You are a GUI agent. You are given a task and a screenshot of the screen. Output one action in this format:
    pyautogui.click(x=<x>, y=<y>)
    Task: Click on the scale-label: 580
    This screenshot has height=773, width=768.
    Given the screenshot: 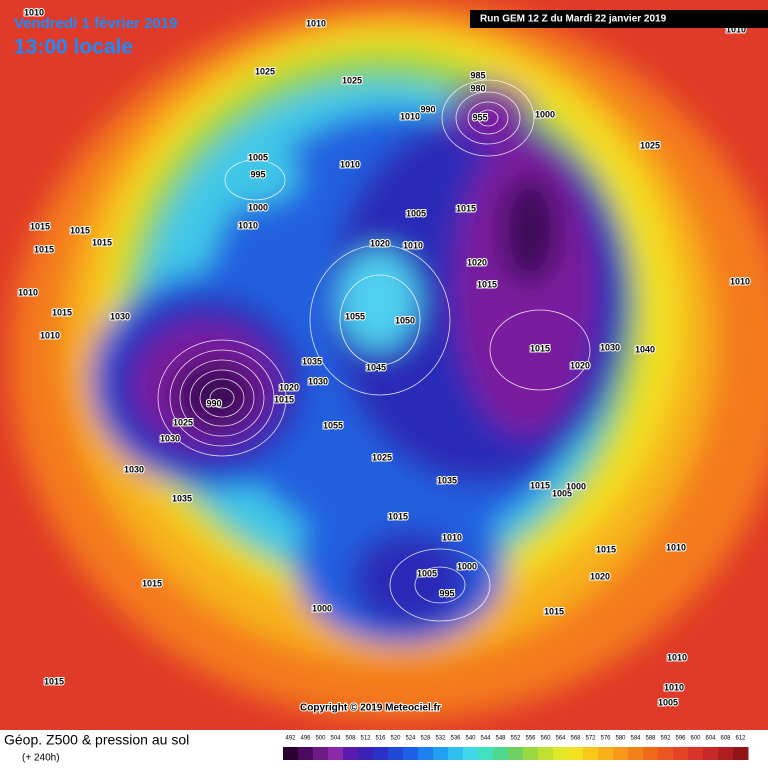 What is the action you would take?
    pyautogui.click(x=620, y=739)
    